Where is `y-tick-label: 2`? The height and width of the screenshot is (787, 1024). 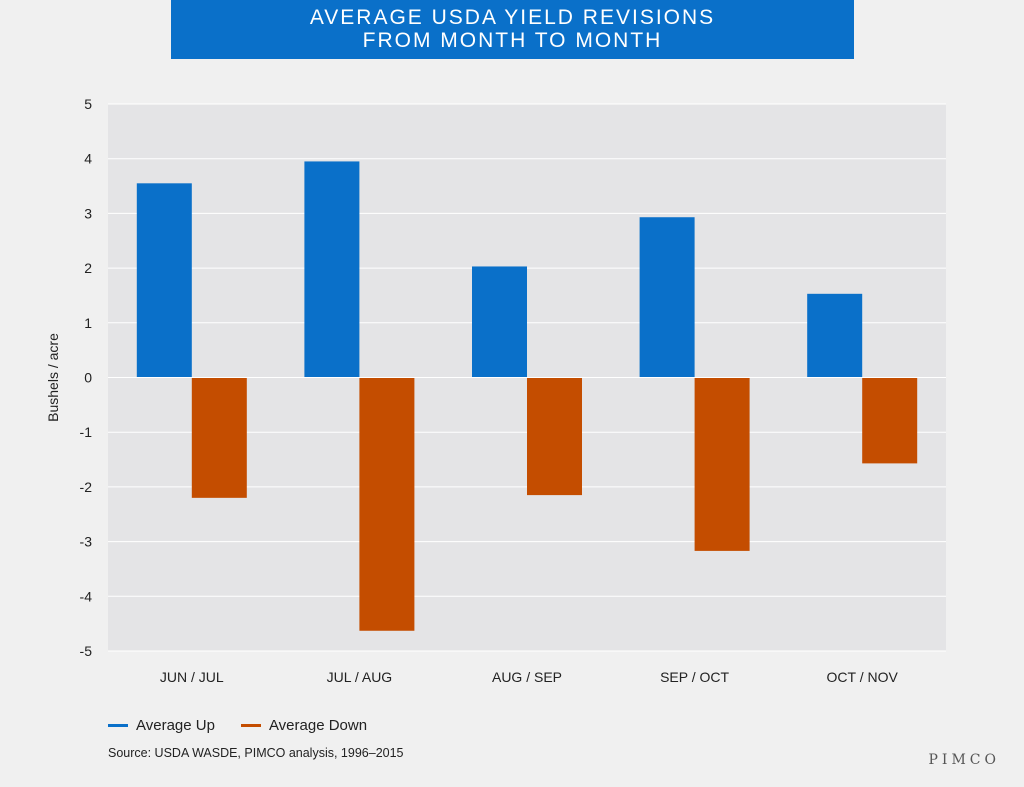
y-tick-label: 2 is located at coordinates (88, 268).